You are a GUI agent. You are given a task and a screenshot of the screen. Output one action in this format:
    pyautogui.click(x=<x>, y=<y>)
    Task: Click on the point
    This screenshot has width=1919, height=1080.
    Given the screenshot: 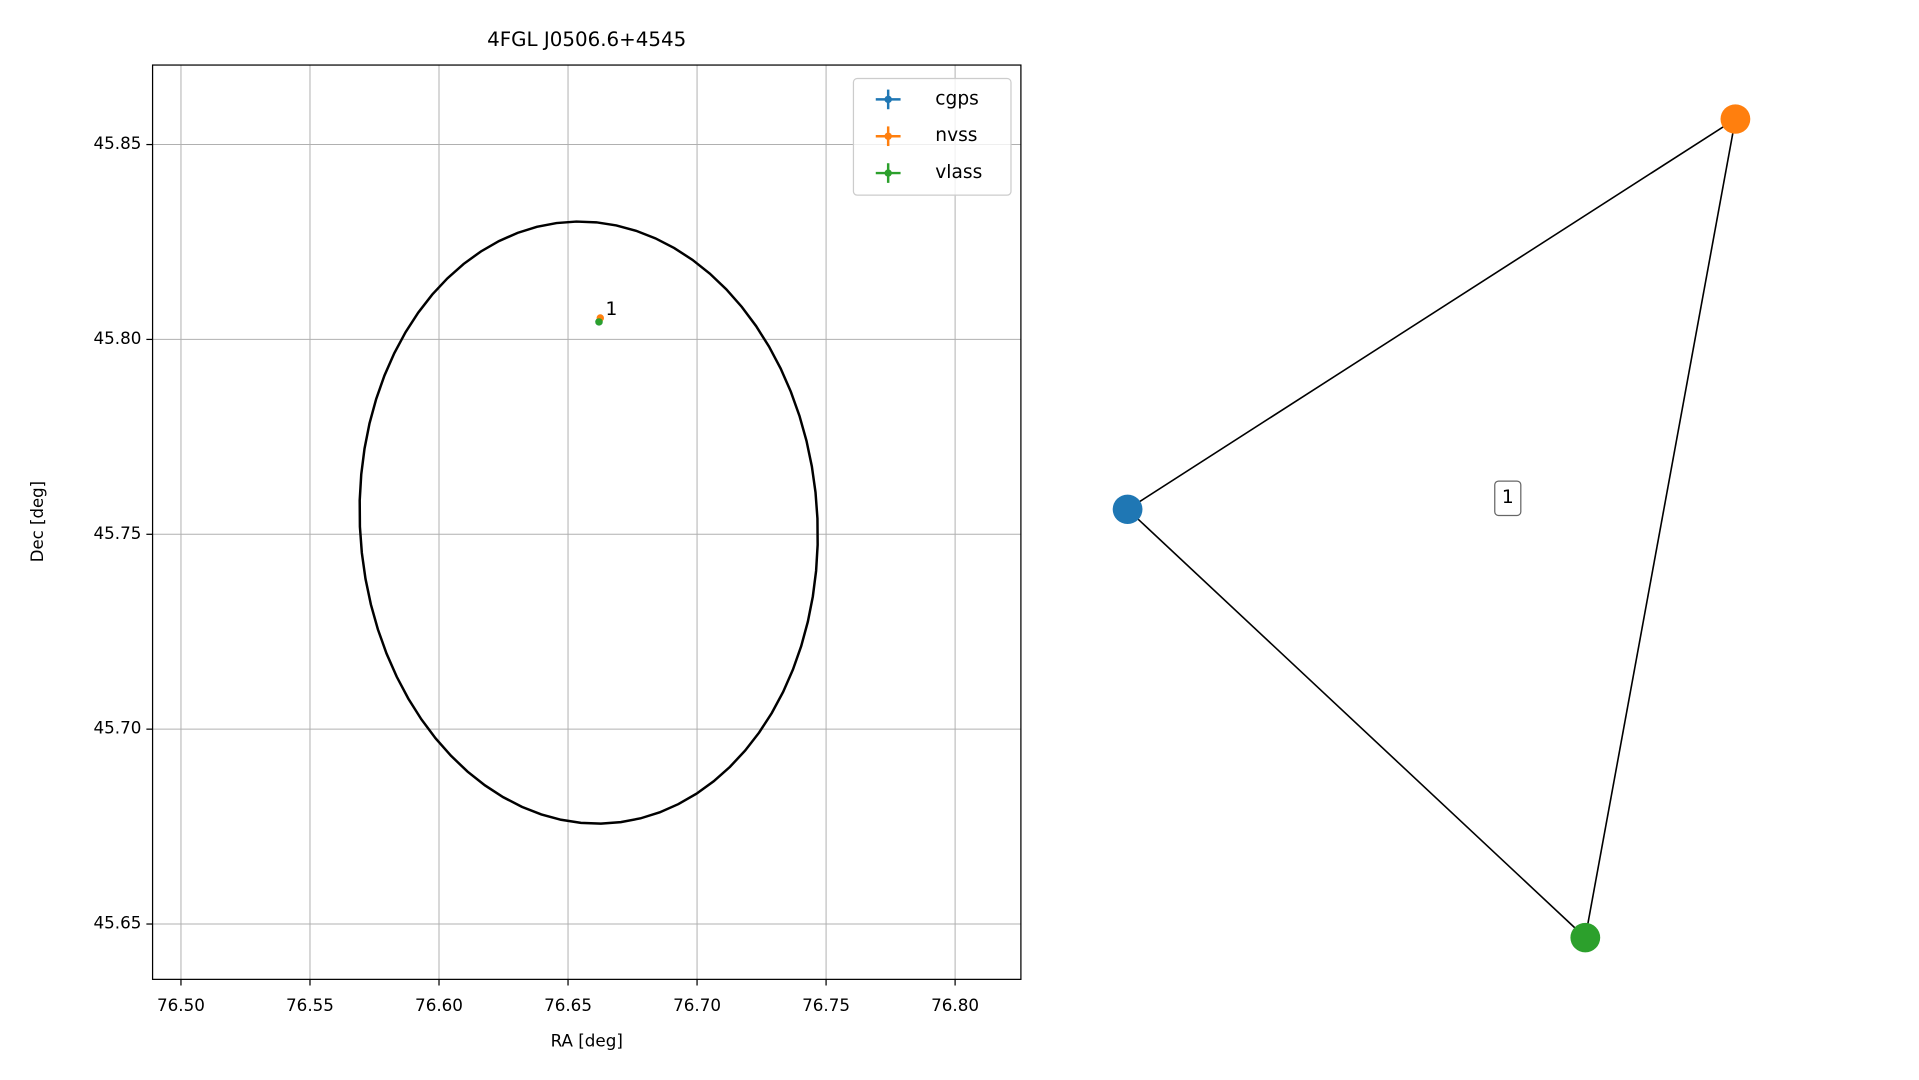 What is the action you would take?
    pyautogui.click(x=599, y=322)
    